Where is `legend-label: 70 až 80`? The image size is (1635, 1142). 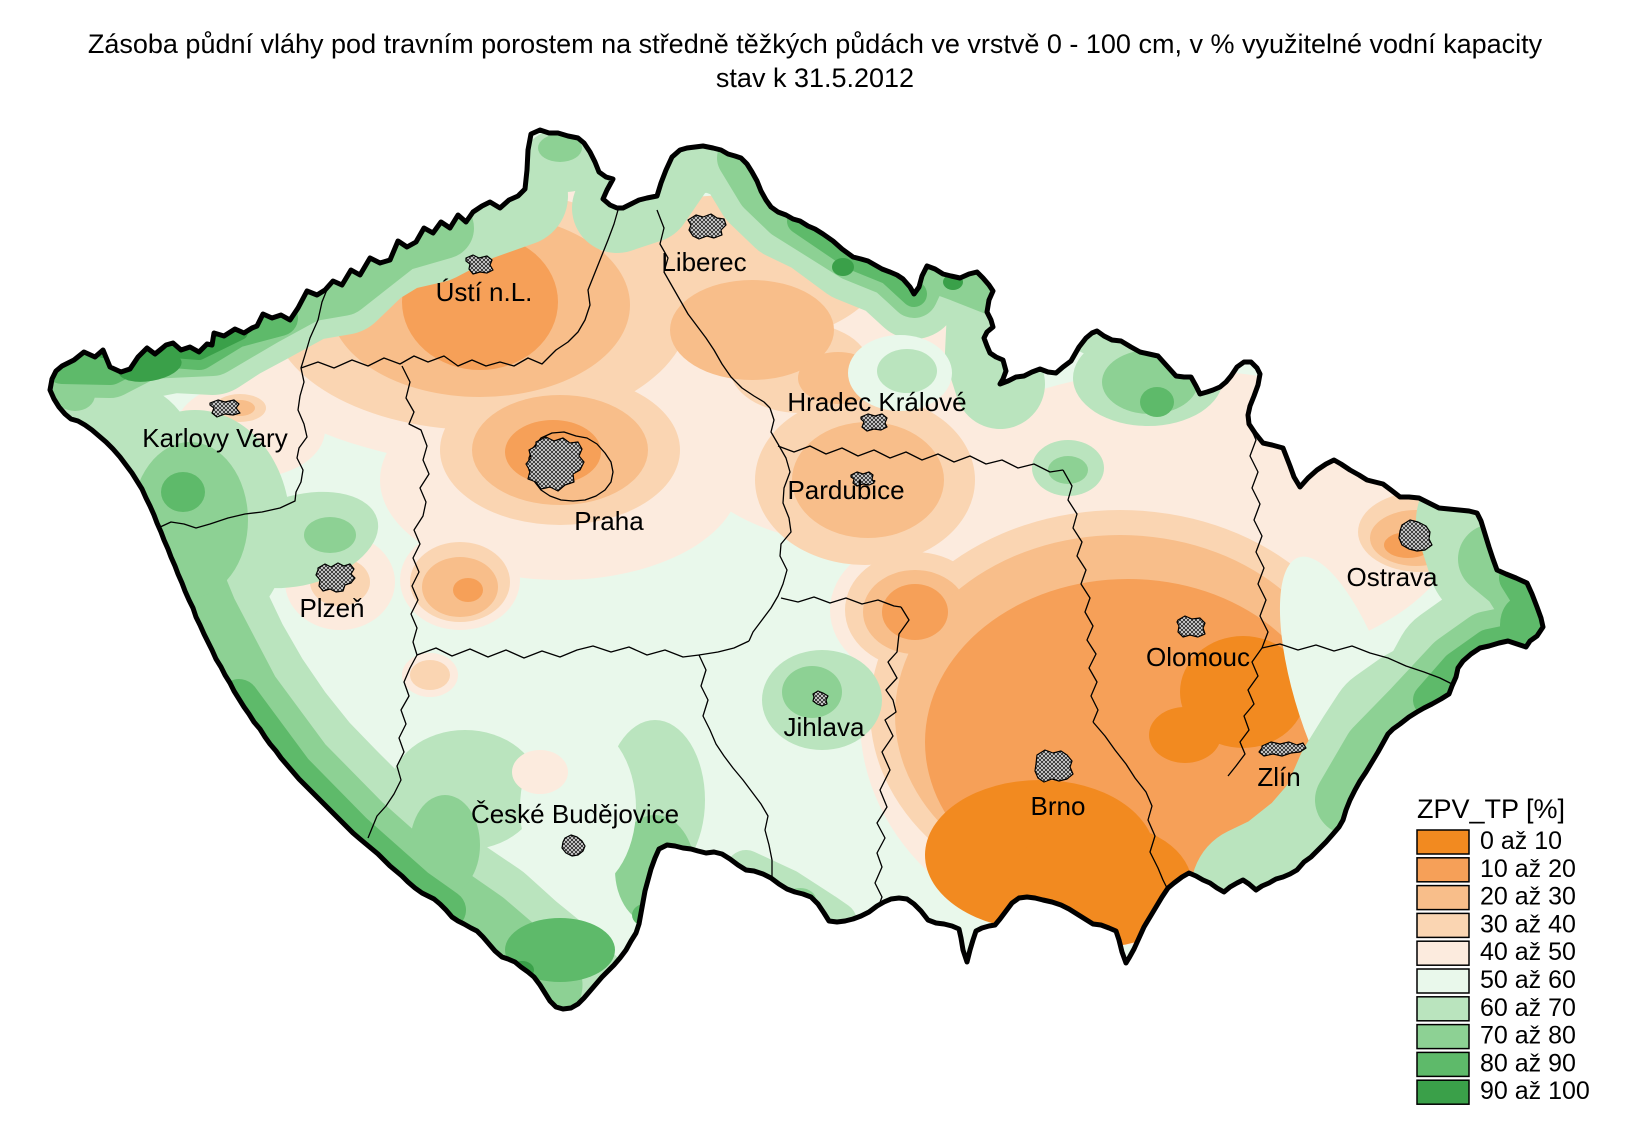
legend-label: 70 až 80 is located at coordinates (1528, 1036).